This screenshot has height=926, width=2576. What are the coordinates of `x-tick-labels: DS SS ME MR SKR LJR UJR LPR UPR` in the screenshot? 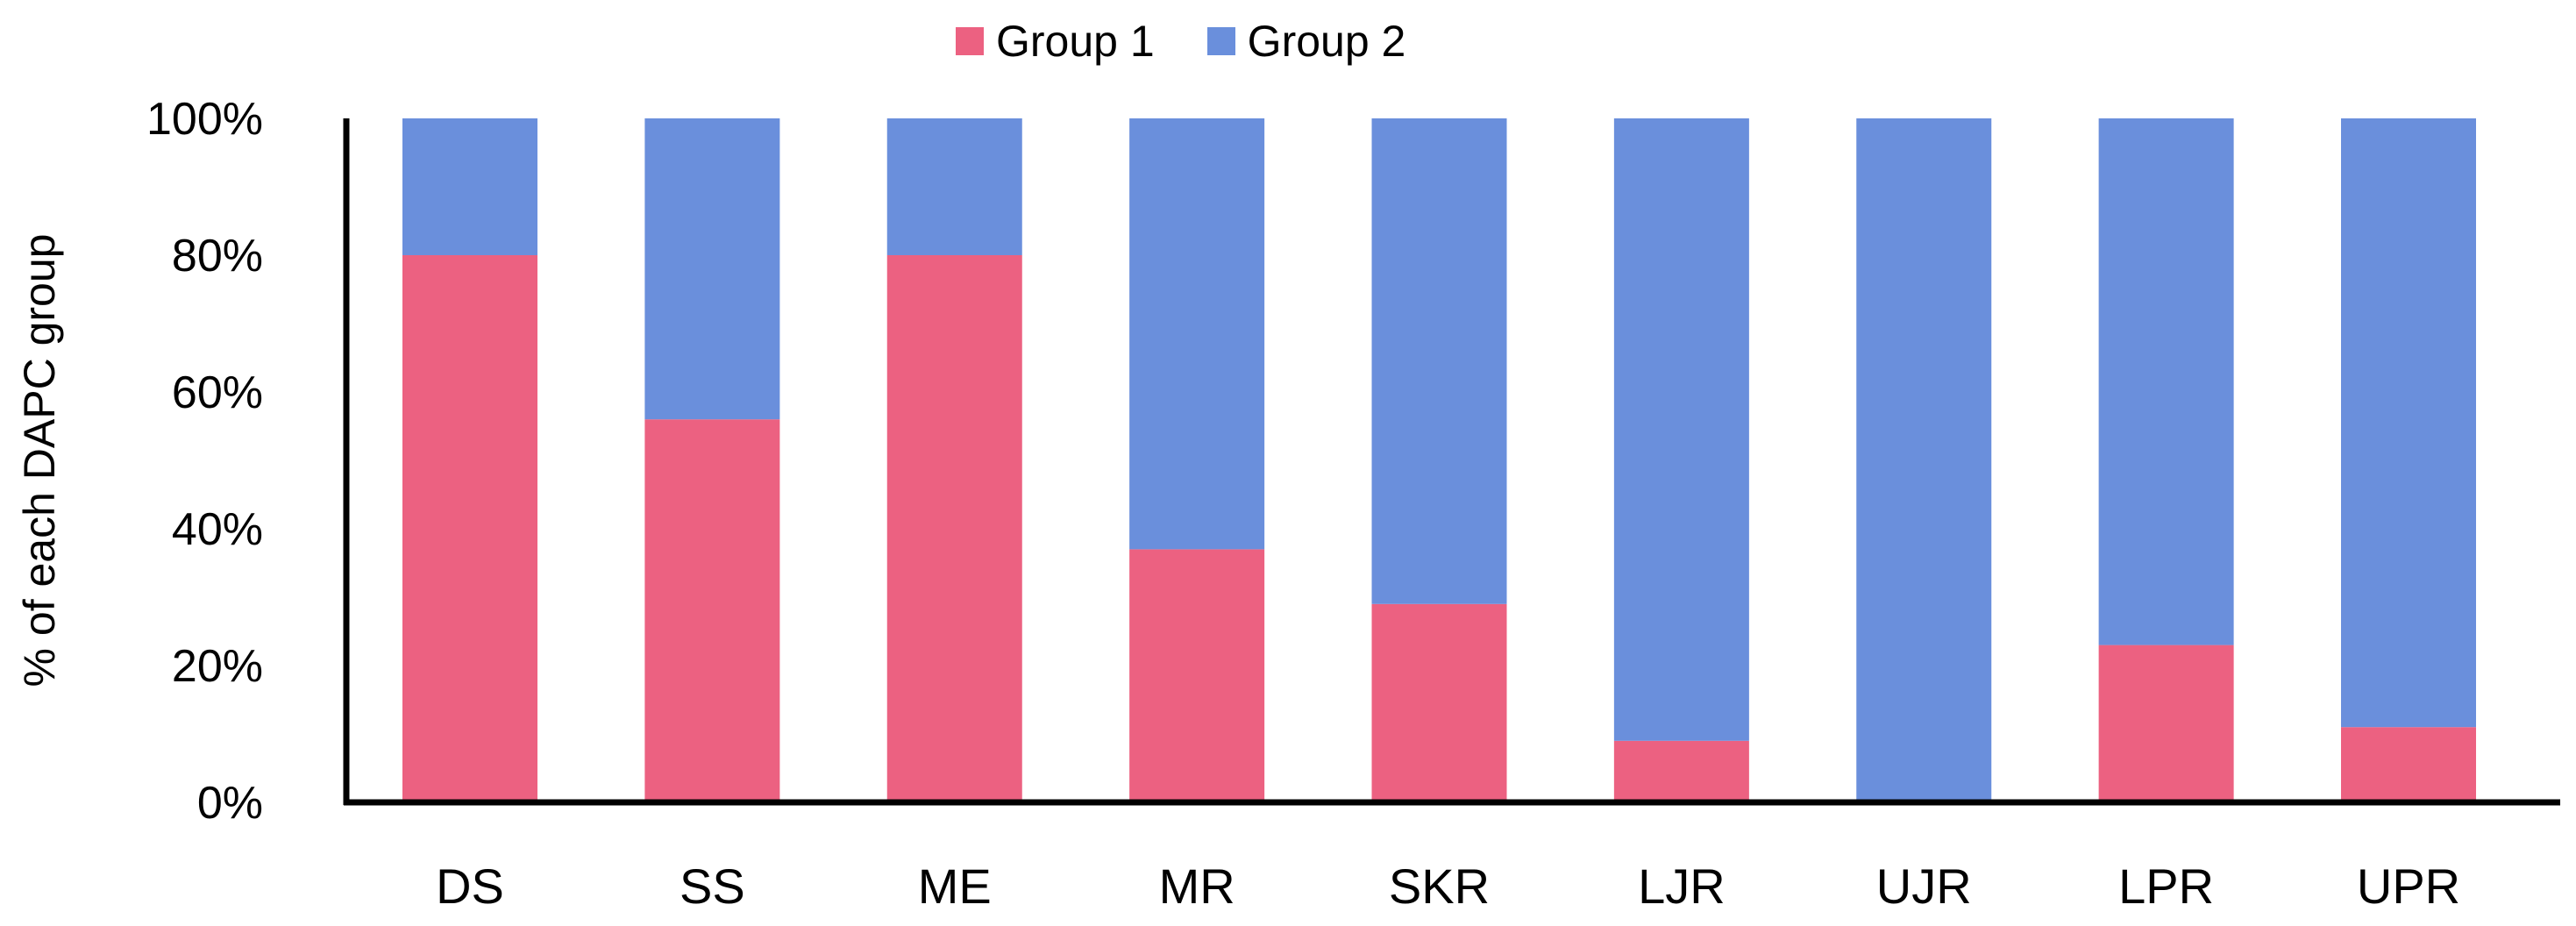 It's located at (1448, 886).